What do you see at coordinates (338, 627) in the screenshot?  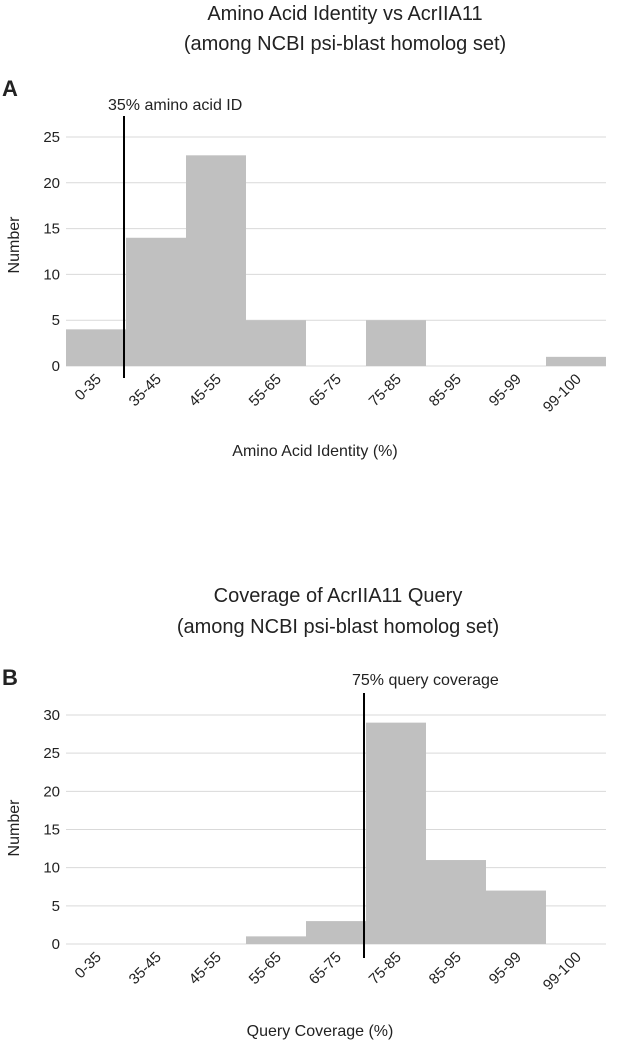 I see `panel-b-subtitle: (among NCBI psi-blast homolog set)` at bounding box center [338, 627].